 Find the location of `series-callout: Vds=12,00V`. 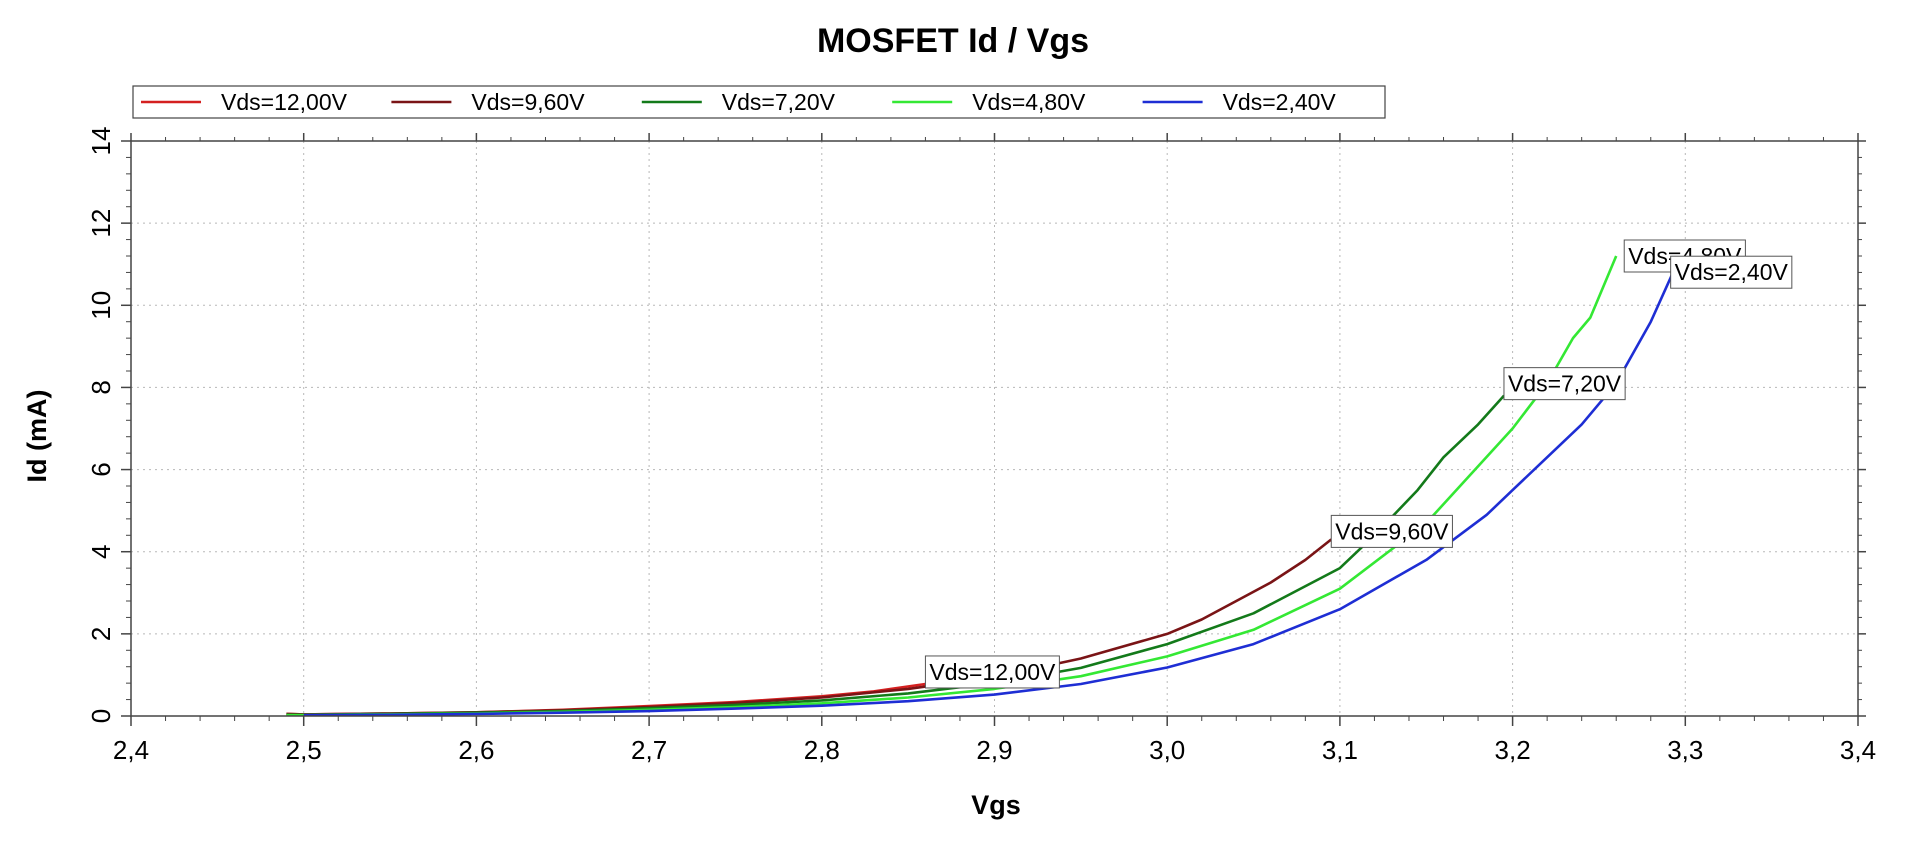

series-callout: Vds=12,00V is located at coordinates (992, 672).